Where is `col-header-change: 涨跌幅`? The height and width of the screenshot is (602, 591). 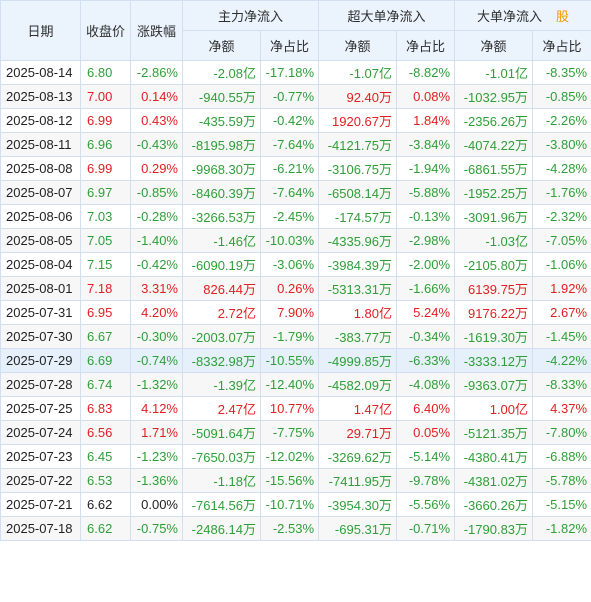
col-header-change: 涨跌幅 is located at coordinates (156, 30).